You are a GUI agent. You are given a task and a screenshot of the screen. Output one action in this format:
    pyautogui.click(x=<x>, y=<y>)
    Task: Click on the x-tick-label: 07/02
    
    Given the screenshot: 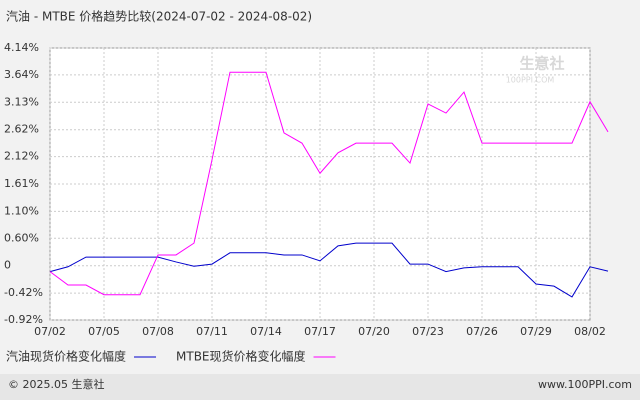 What is the action you would take?
    pyautogui.click(x=50, y=331)
    